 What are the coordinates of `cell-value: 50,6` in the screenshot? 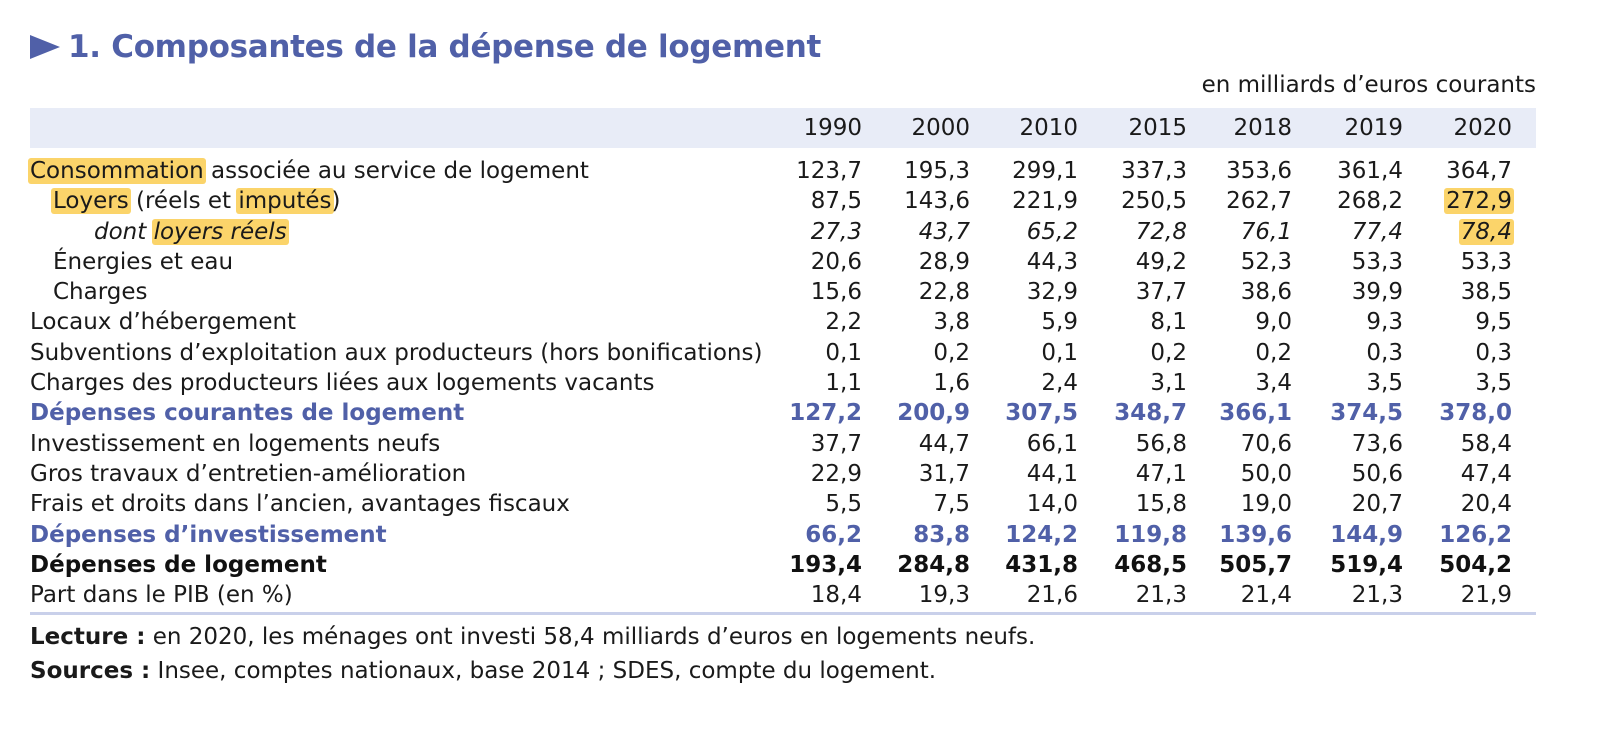 It's located at (1377, 473).